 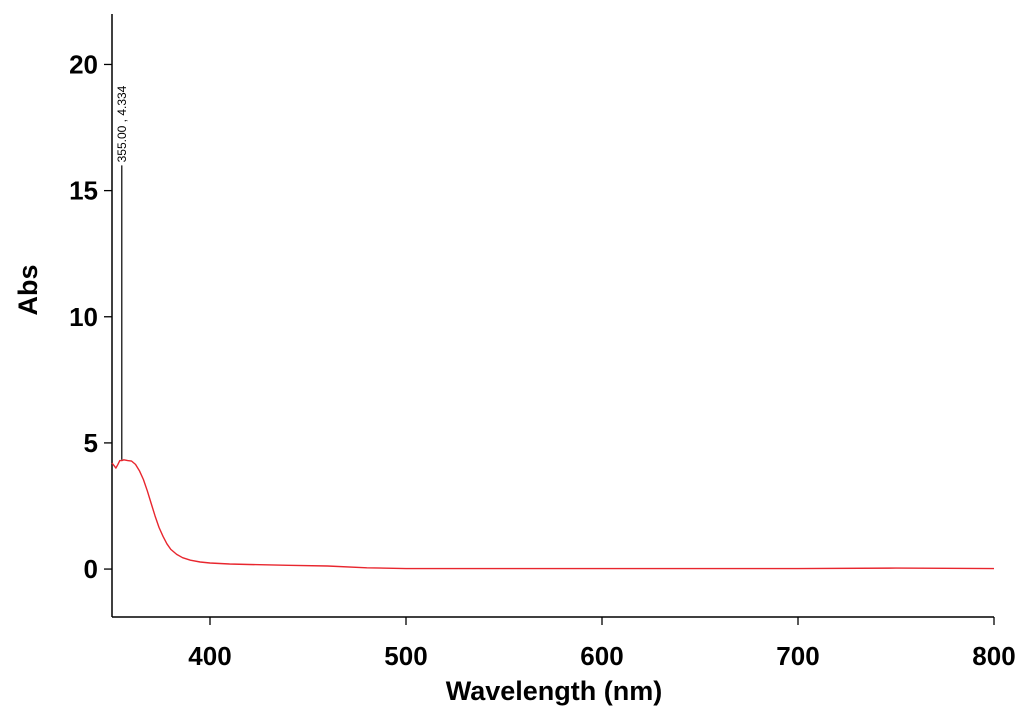 I want to click on x-tick-label: 500, so click(x=405, y=656).